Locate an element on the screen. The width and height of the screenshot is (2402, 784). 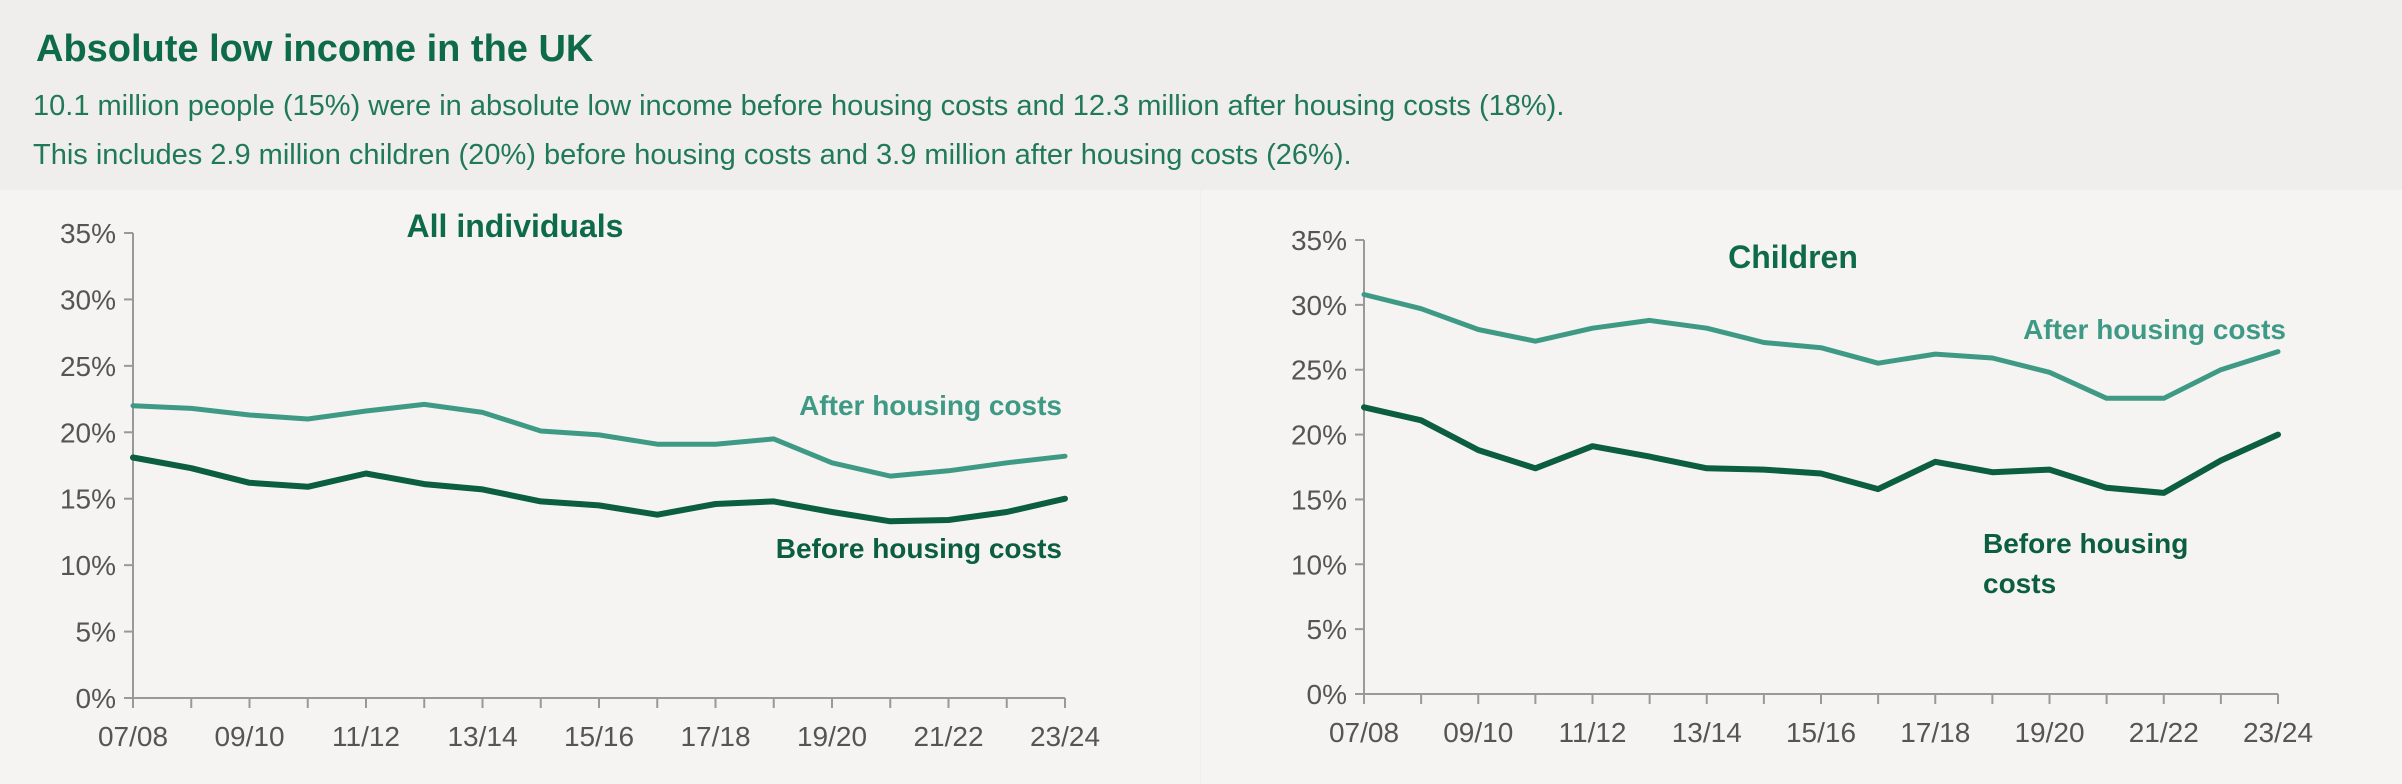
chart-title: Children is located at coordinates (1793, 257).